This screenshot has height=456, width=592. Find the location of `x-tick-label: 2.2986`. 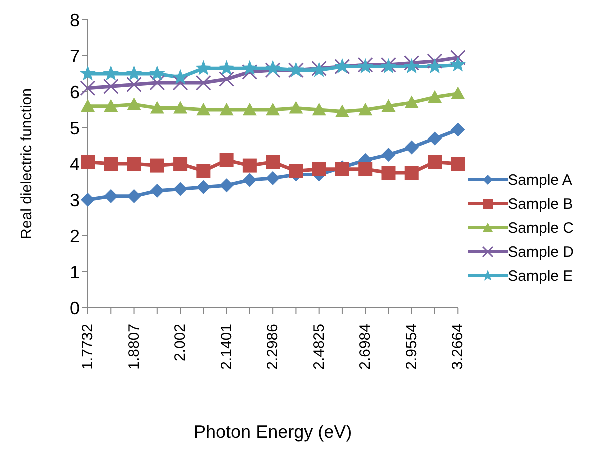

x-tick-label: 2.2986 is located at coordinates (273, 347).